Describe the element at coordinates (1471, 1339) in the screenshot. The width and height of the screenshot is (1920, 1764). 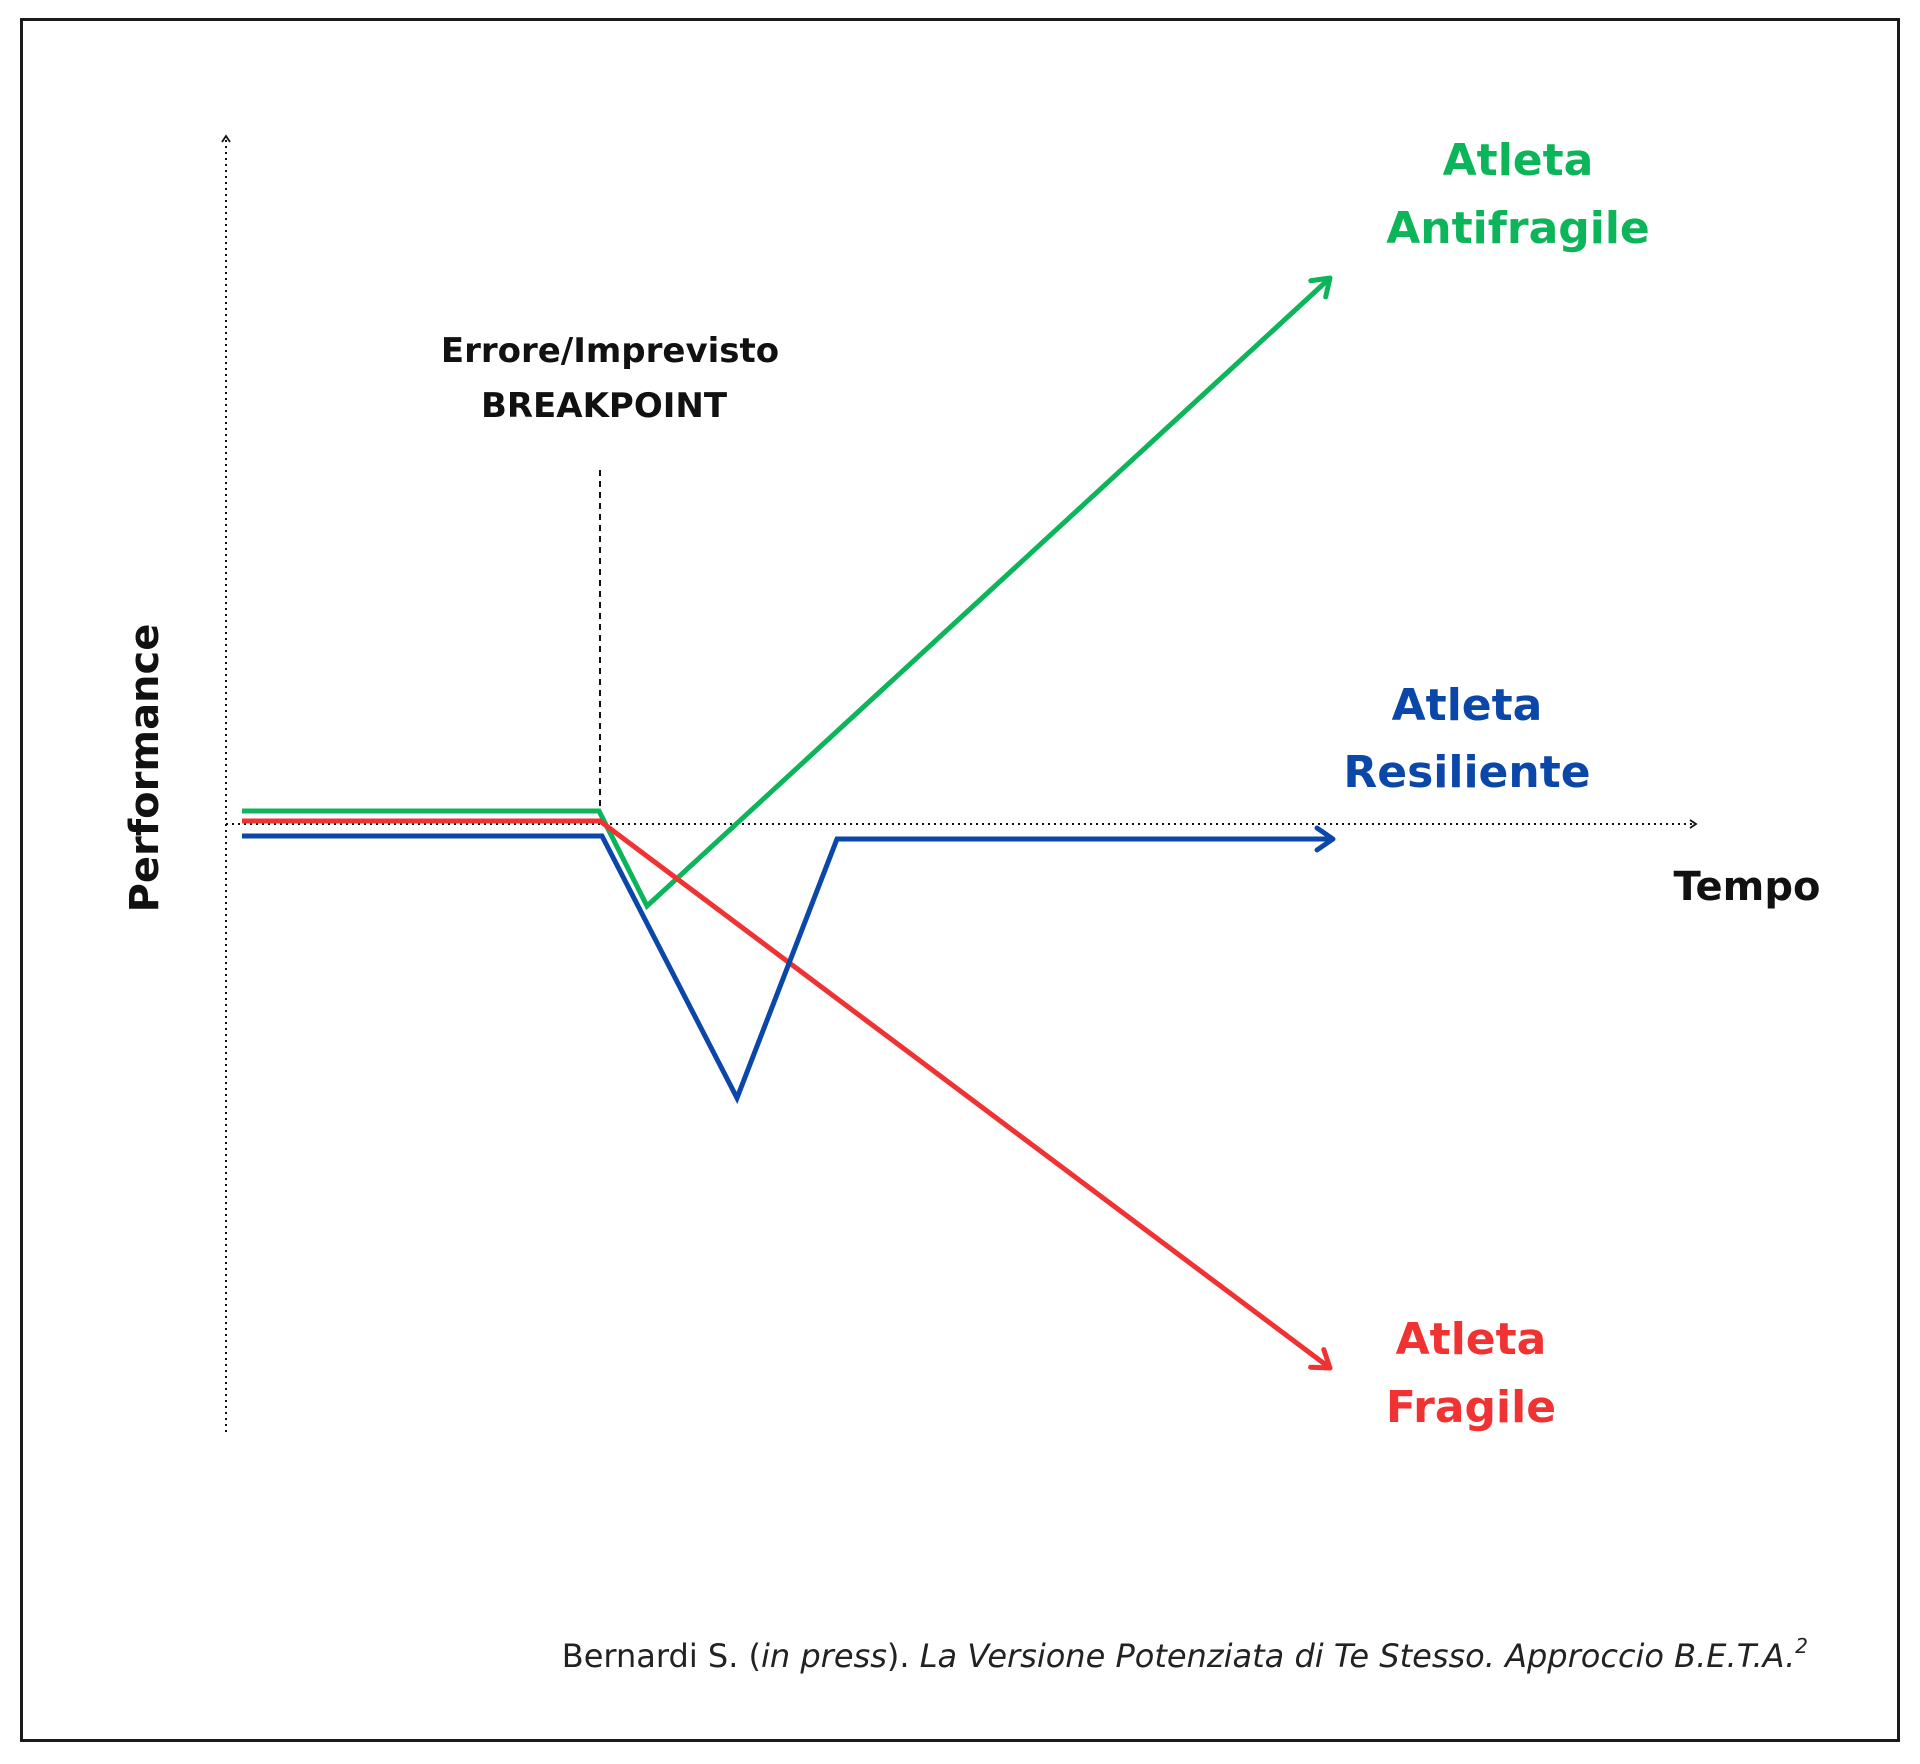
I see `fragile-label-line1: Atleta` at that location.